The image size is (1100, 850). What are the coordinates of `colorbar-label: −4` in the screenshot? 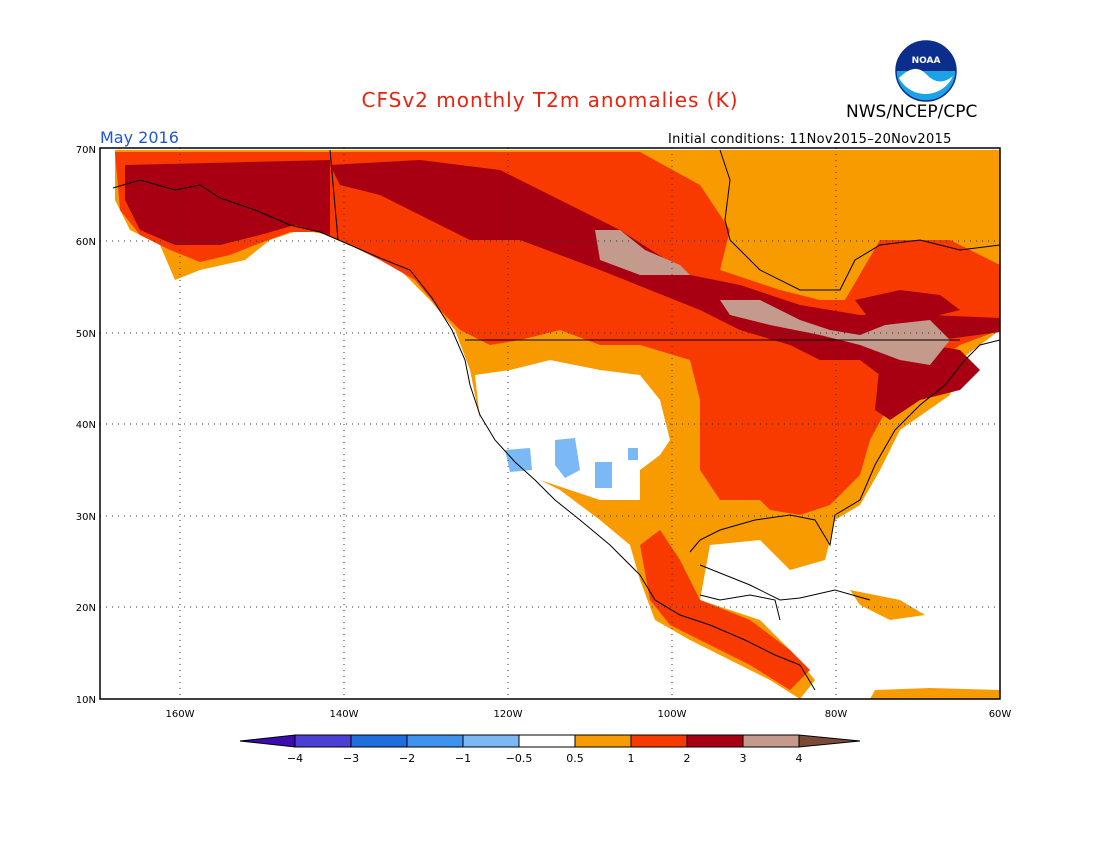 It's located at (295, 758).